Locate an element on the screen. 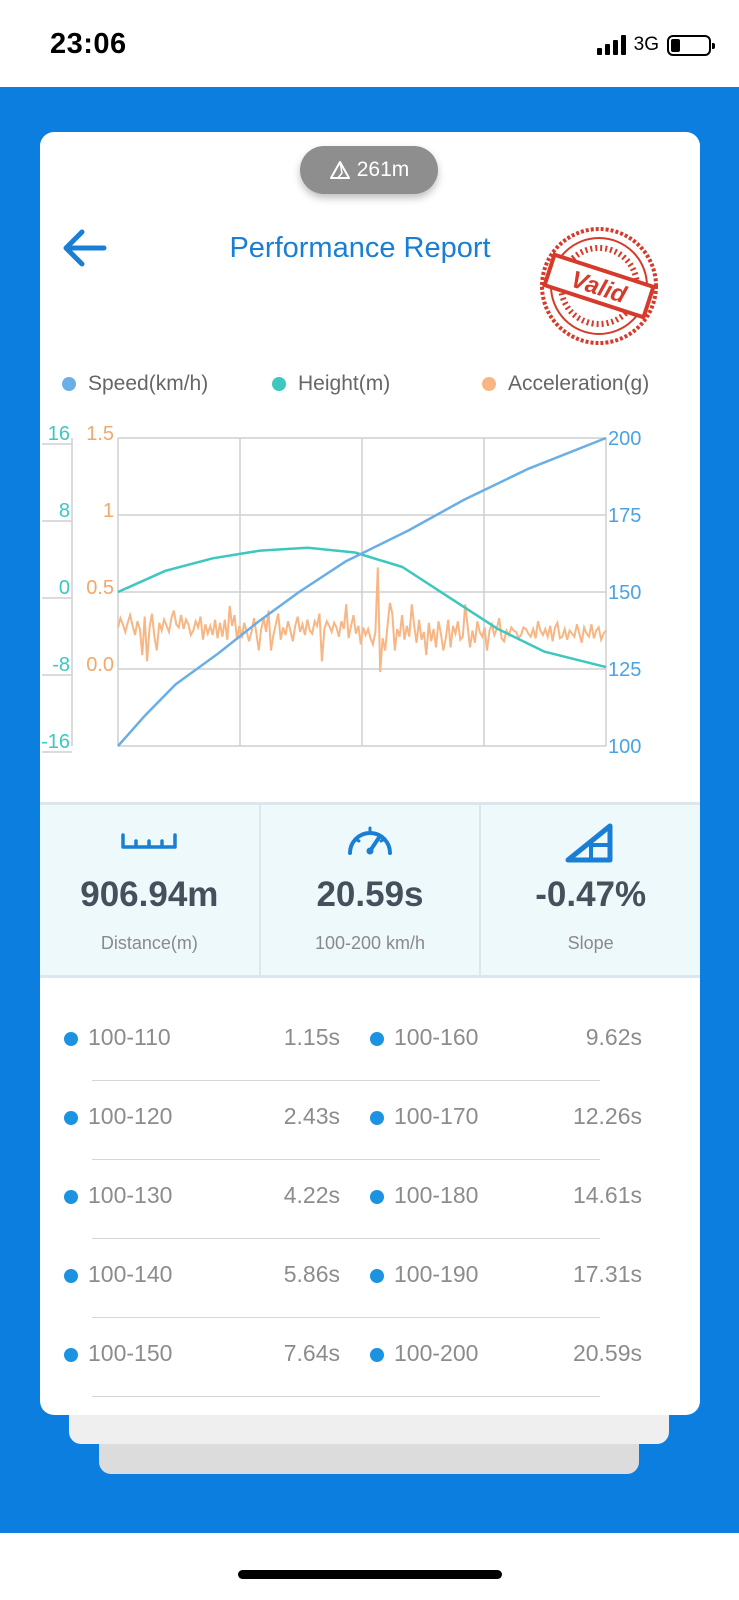 The image size is (739, 1600). home-indicator is located at coordinates (370, 1574).